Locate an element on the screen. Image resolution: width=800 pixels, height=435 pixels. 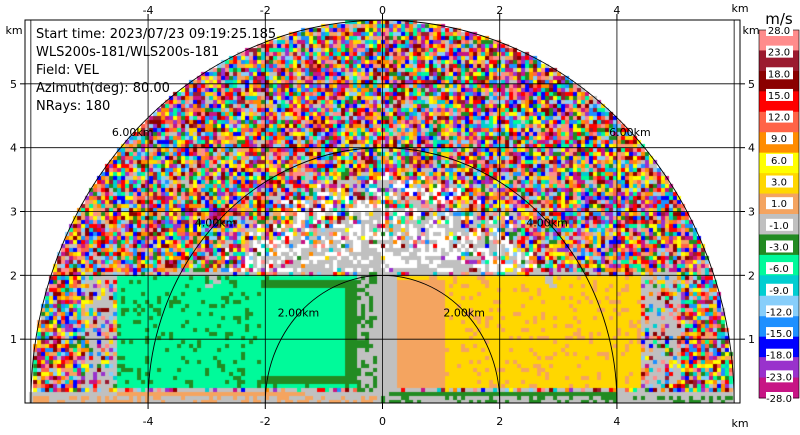
colorbar-tick-label: 28.0 is located at coordinates (779, 31).